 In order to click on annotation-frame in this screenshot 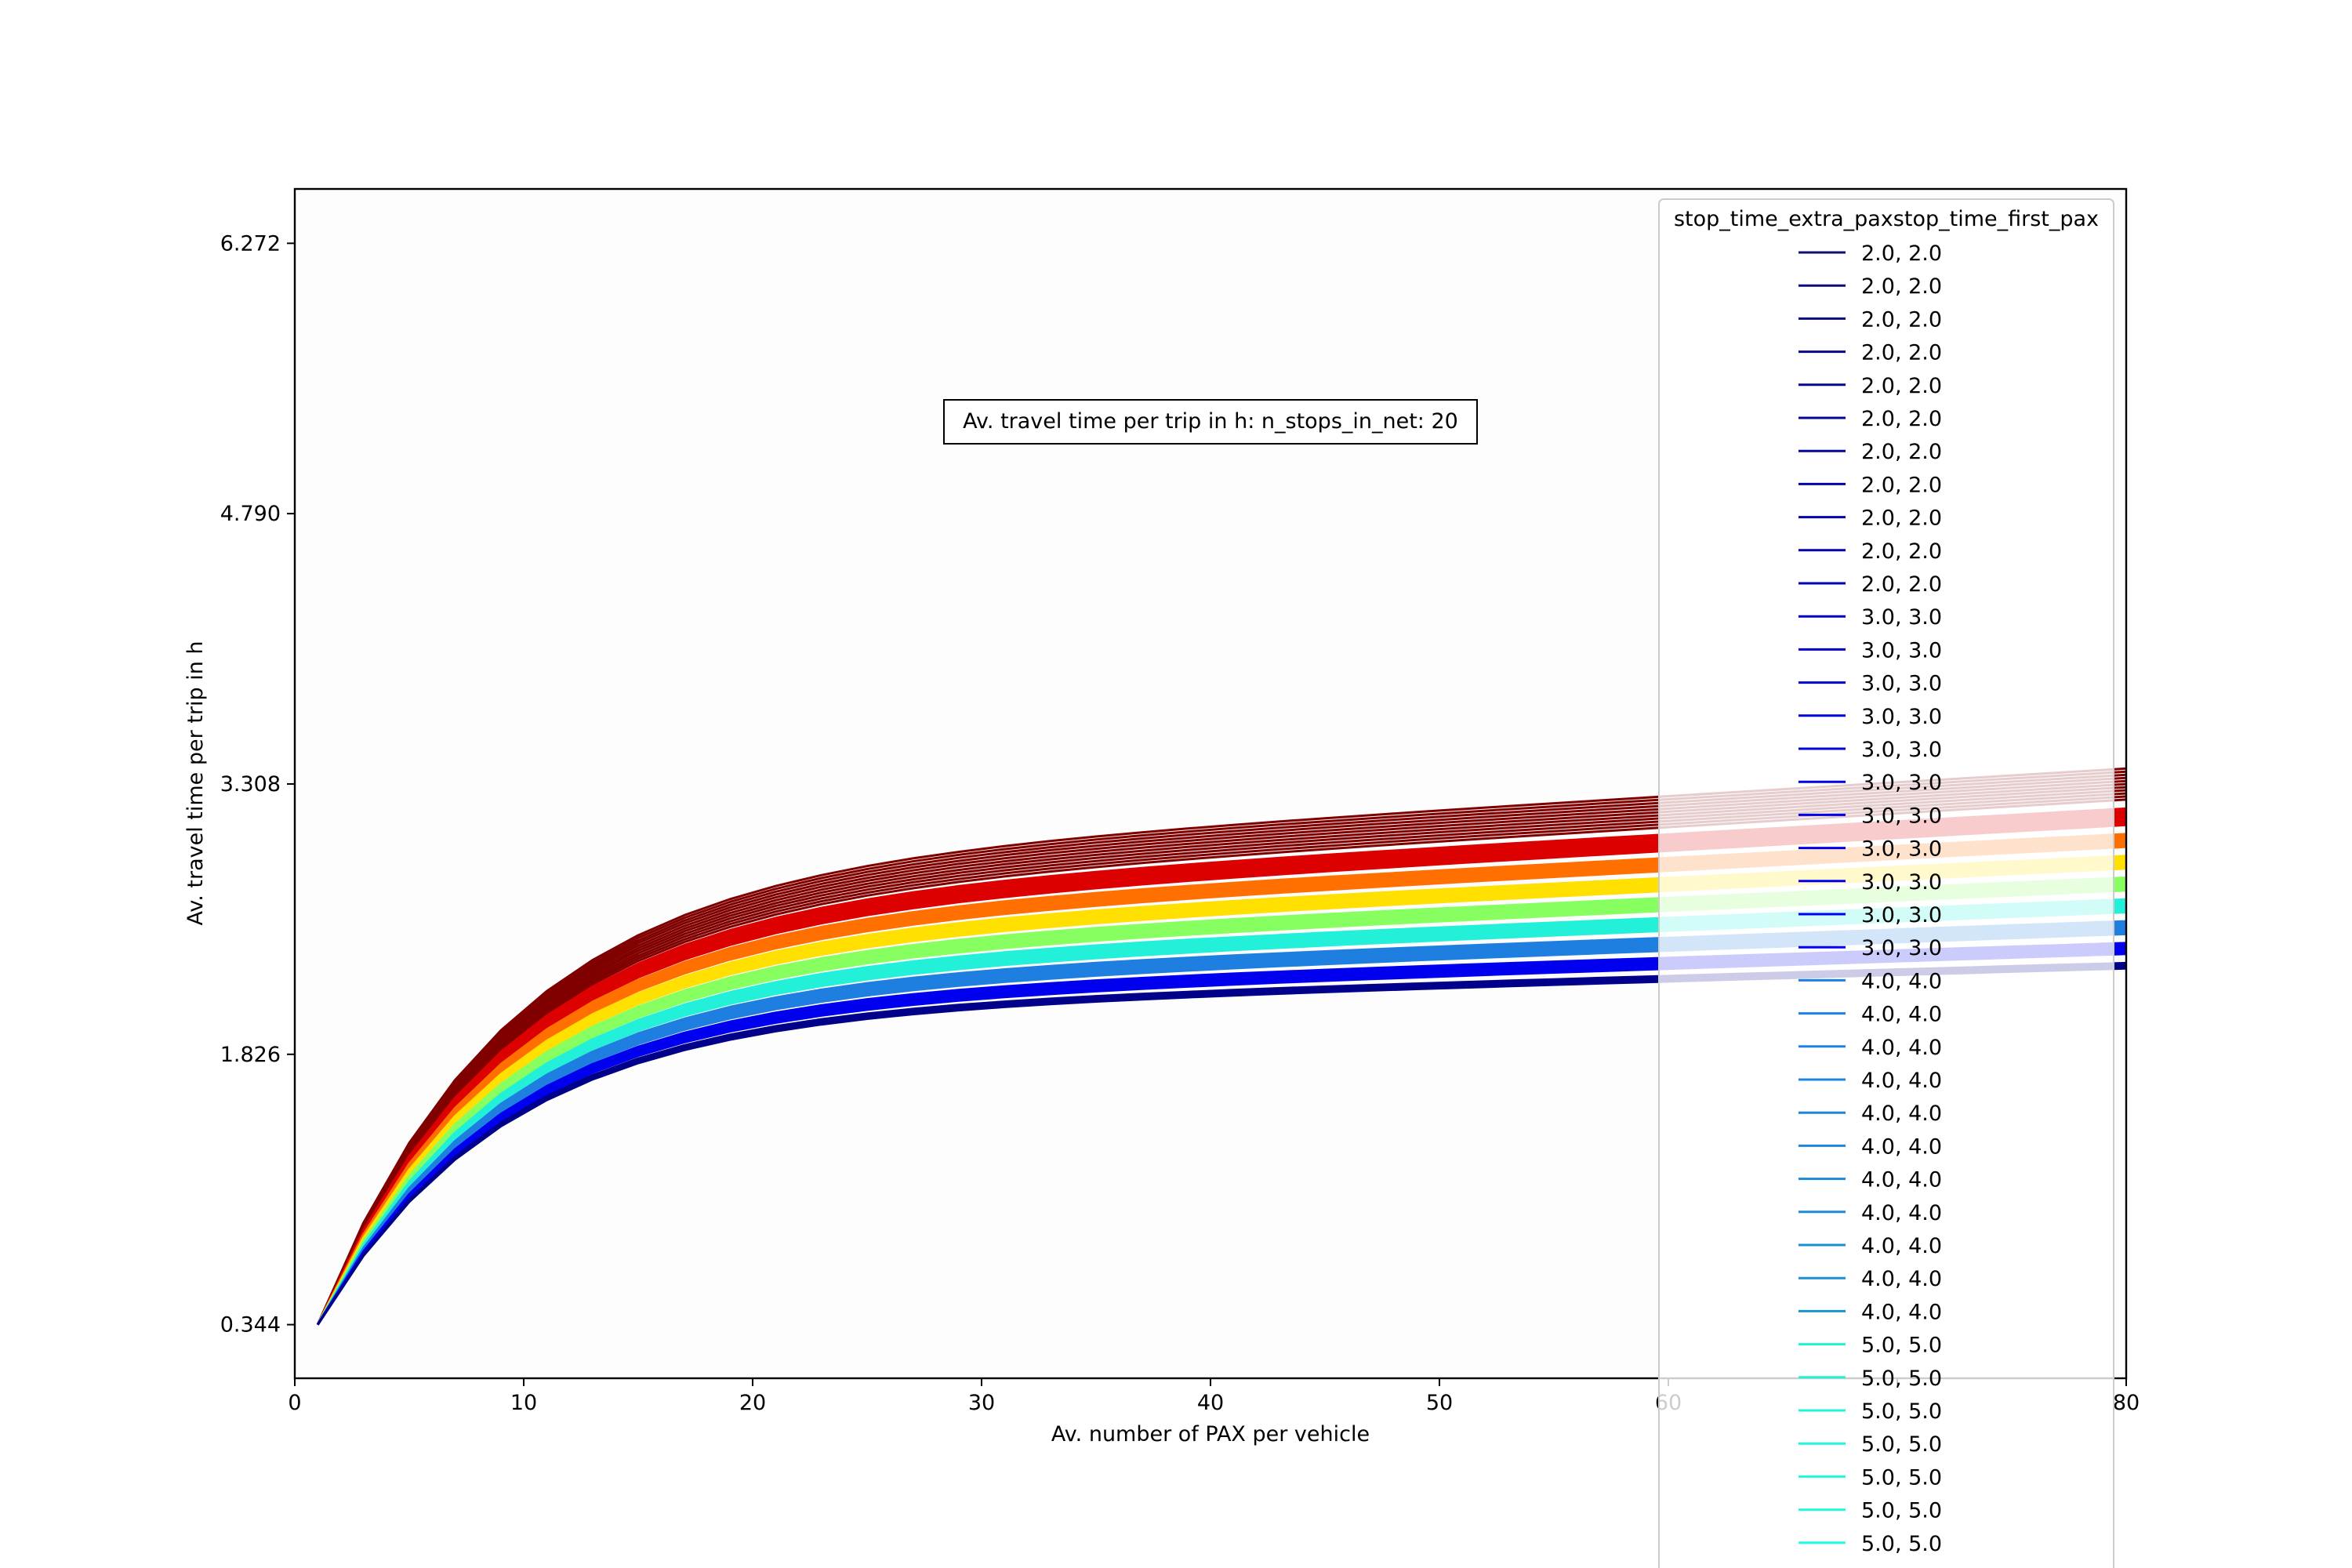, I will do `click(1210, 422)`.